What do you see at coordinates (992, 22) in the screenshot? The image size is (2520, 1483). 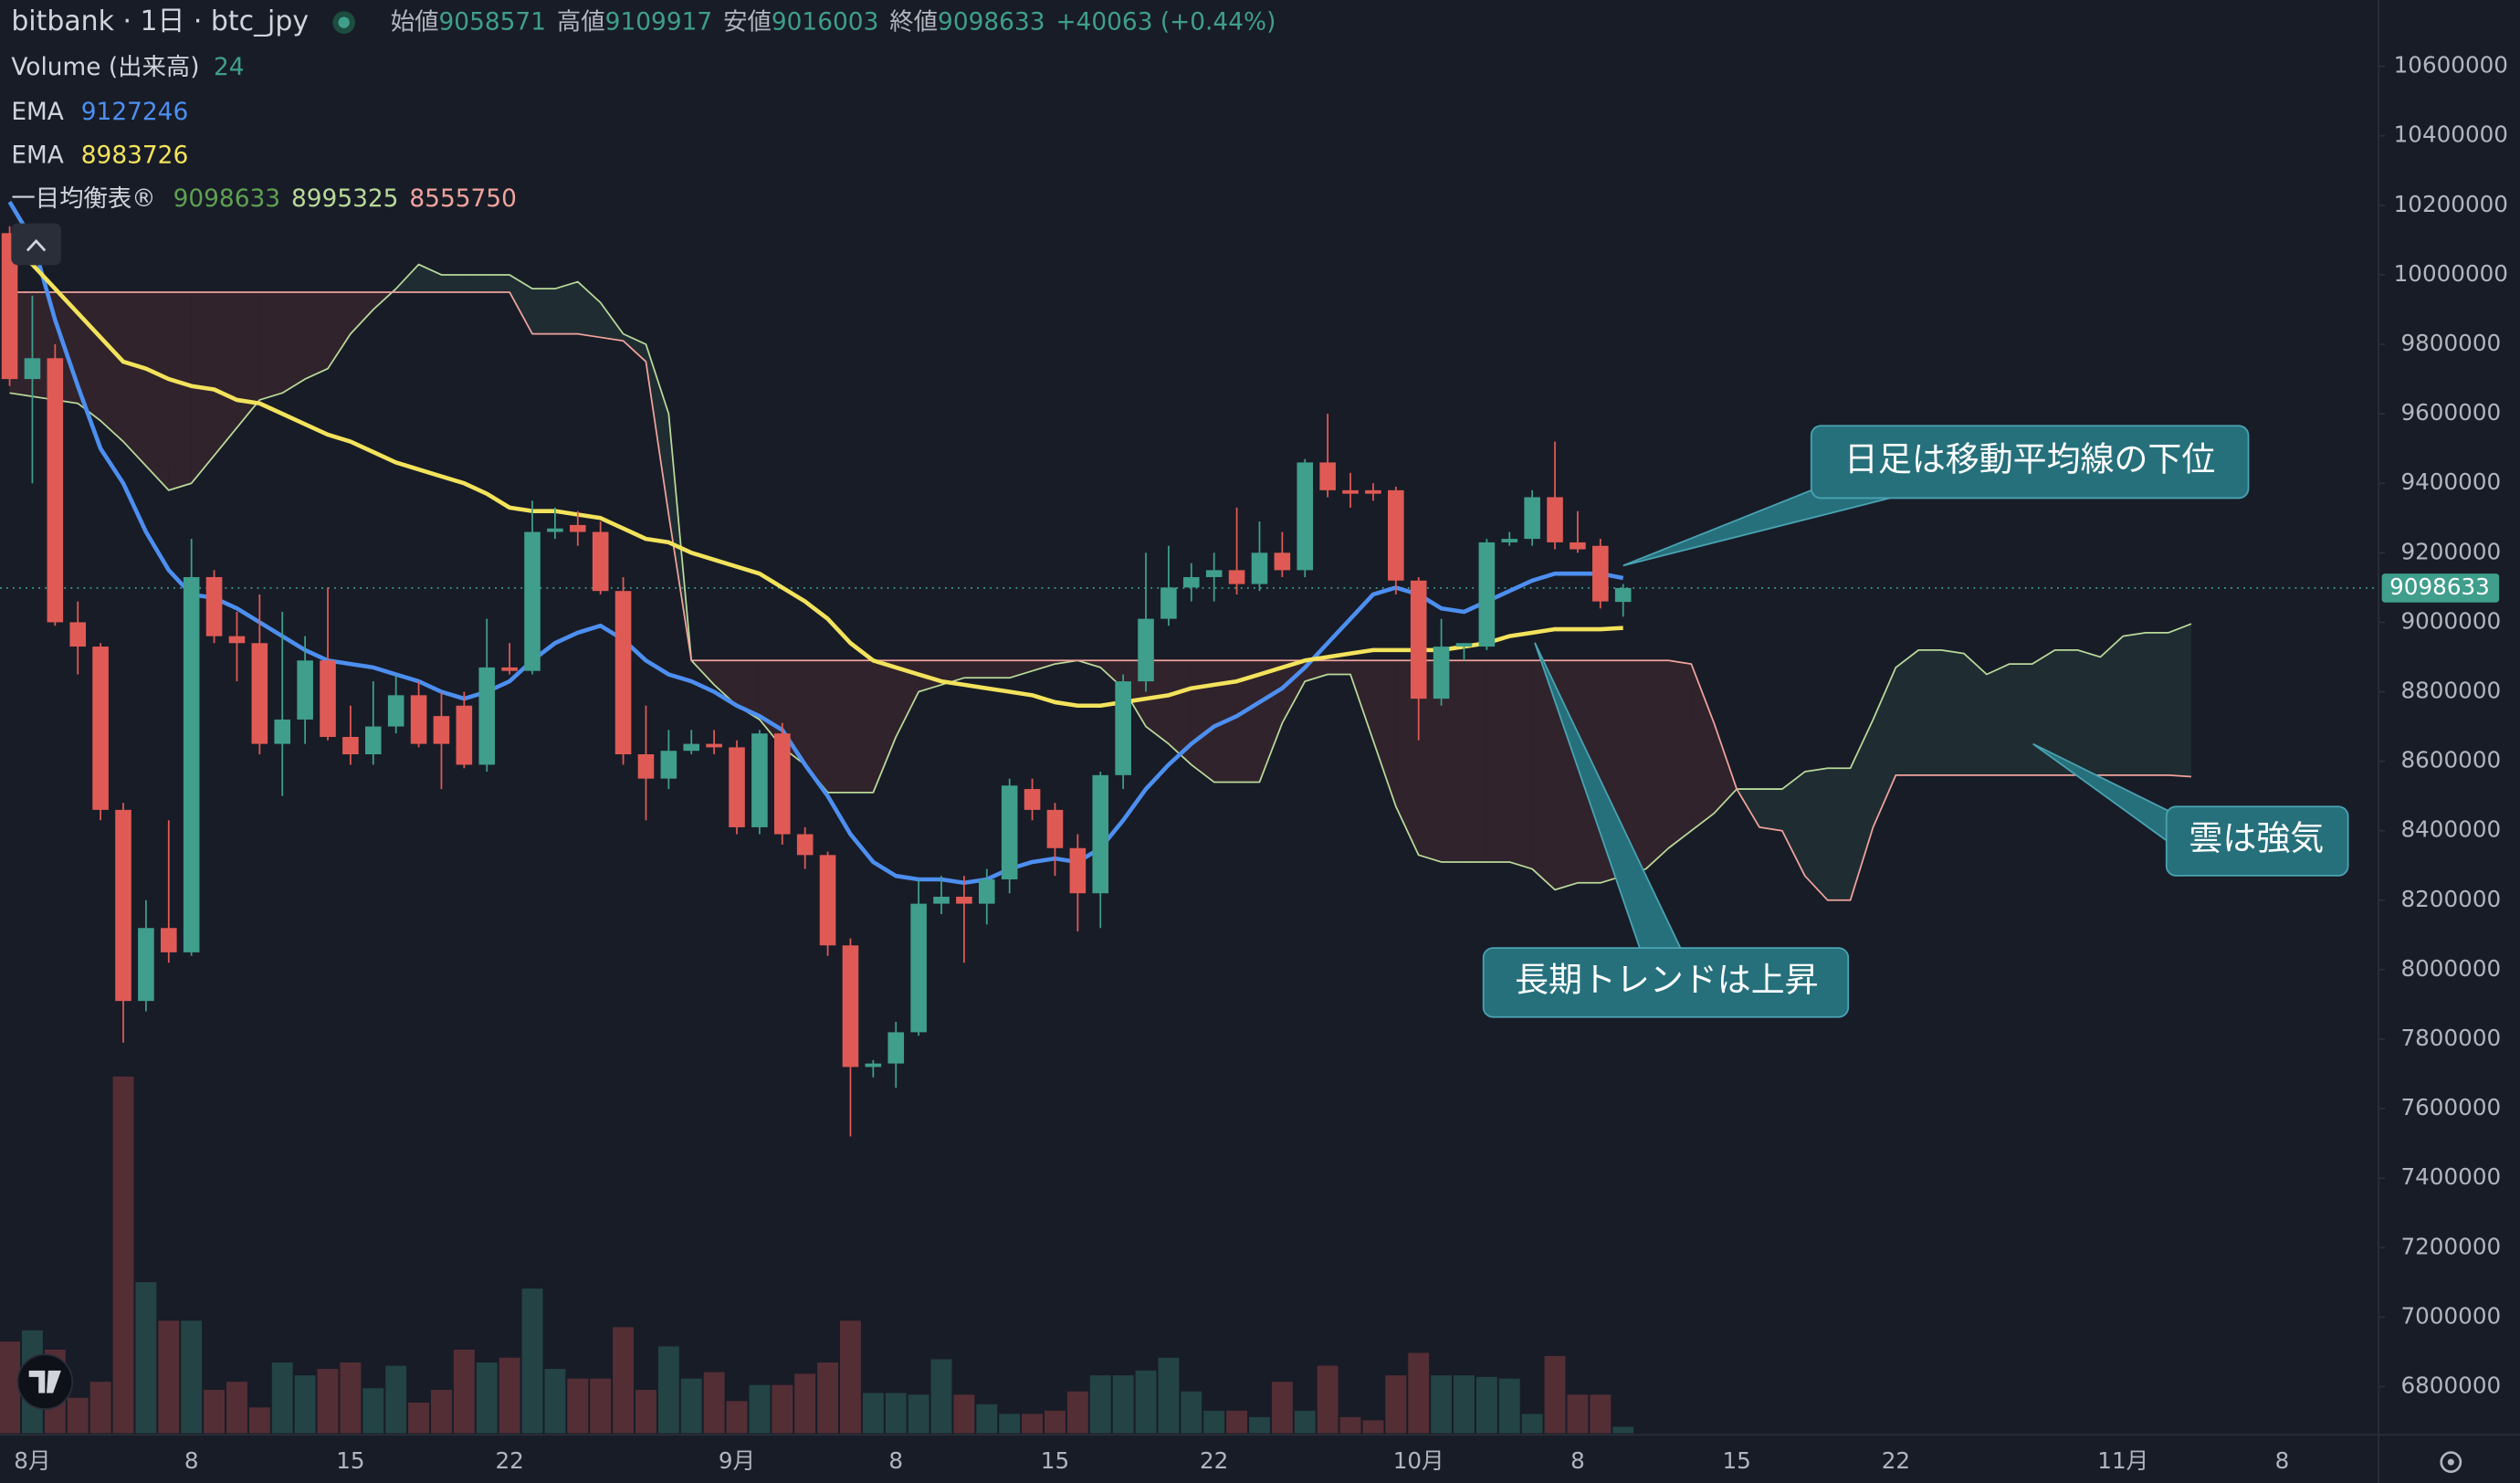 I see `ohlc-value: 9098633` at bounding box center [992, 22].